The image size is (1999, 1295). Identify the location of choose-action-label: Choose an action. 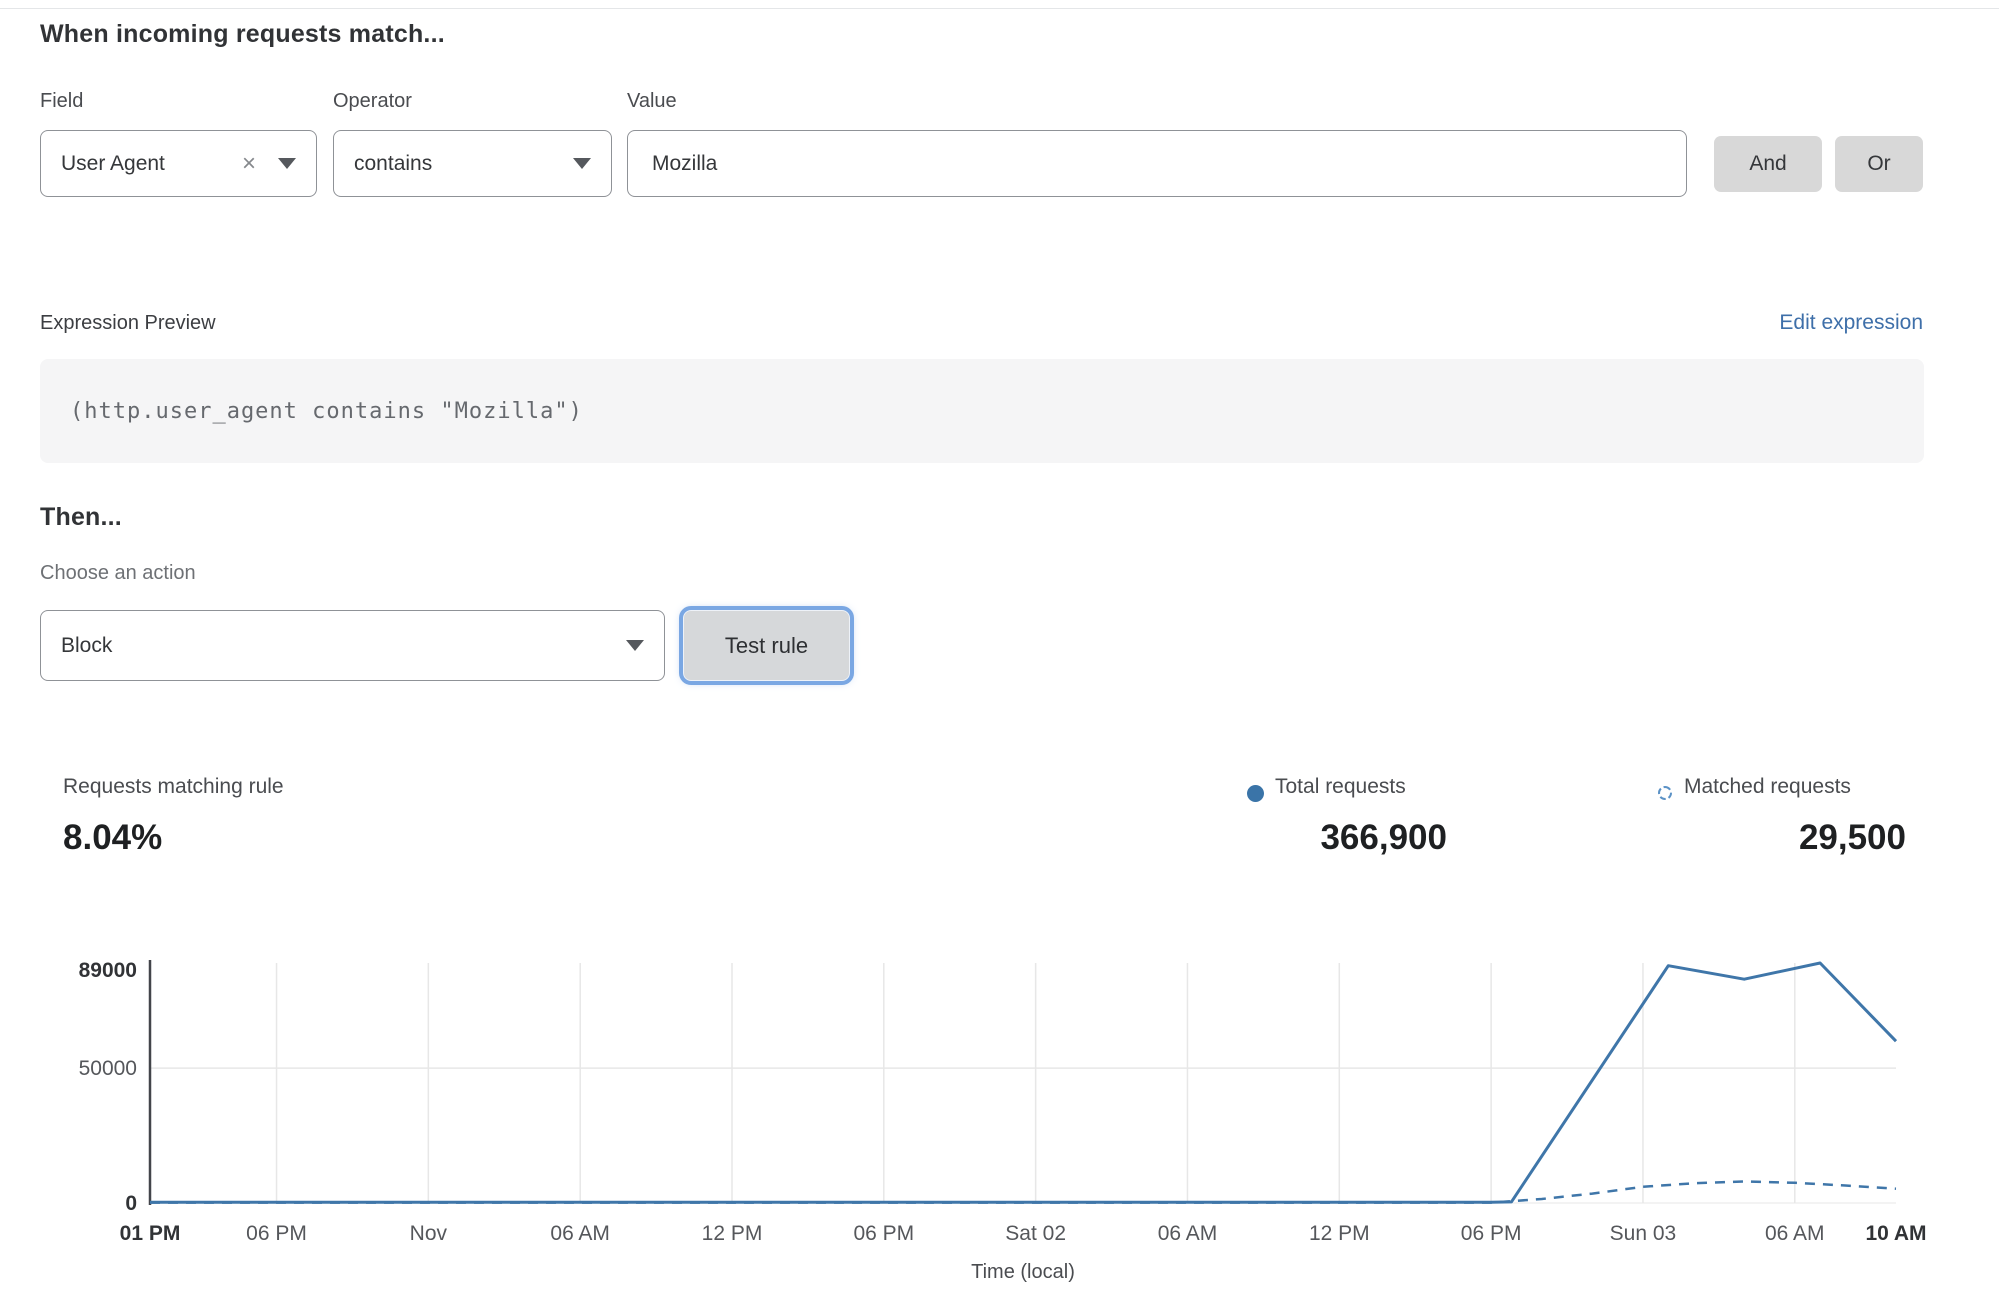
(118, 573).